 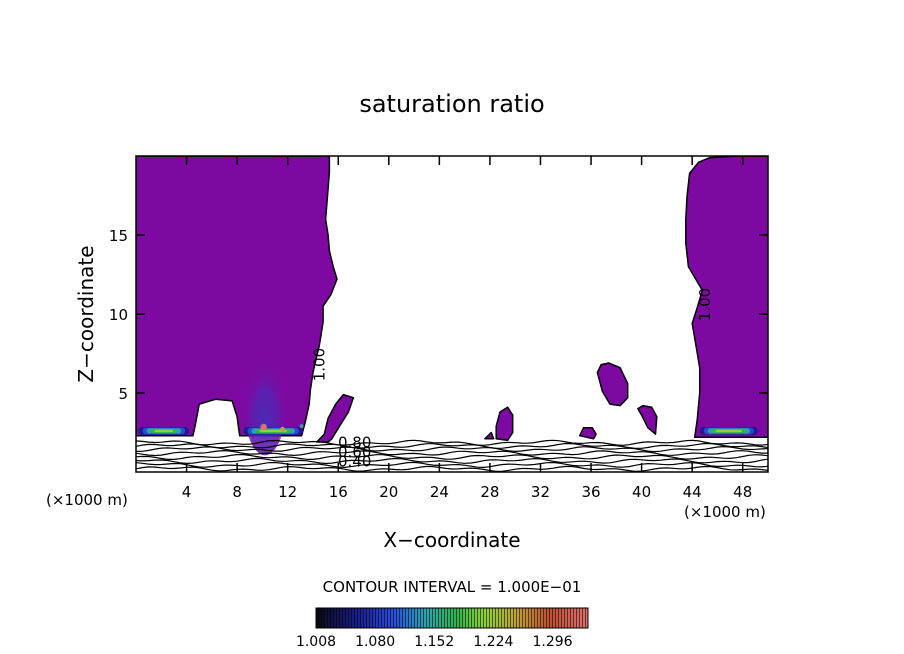 What do you see at coordinates (118, 315) in the screenshot?
I see `y-tick-label-10: 10` at bounding box center [118, 315].